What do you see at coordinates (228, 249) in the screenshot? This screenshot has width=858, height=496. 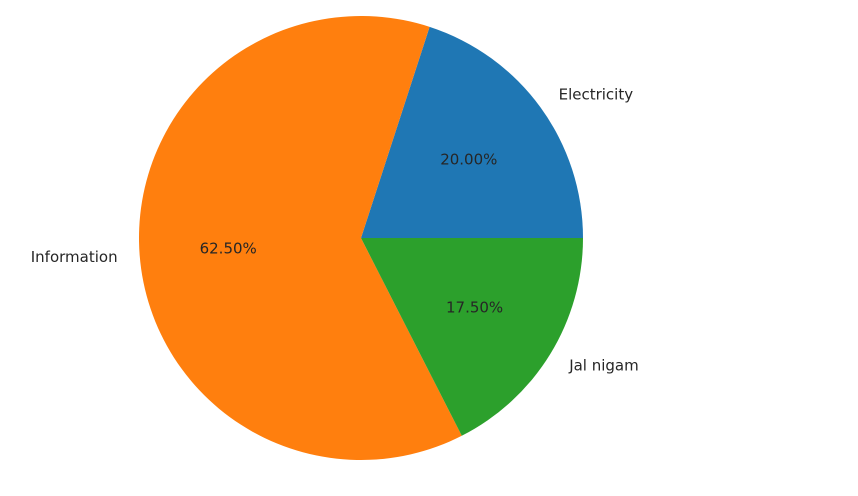 I see `slice-percent-information: 62.50%` at bounding box center [228, 249].